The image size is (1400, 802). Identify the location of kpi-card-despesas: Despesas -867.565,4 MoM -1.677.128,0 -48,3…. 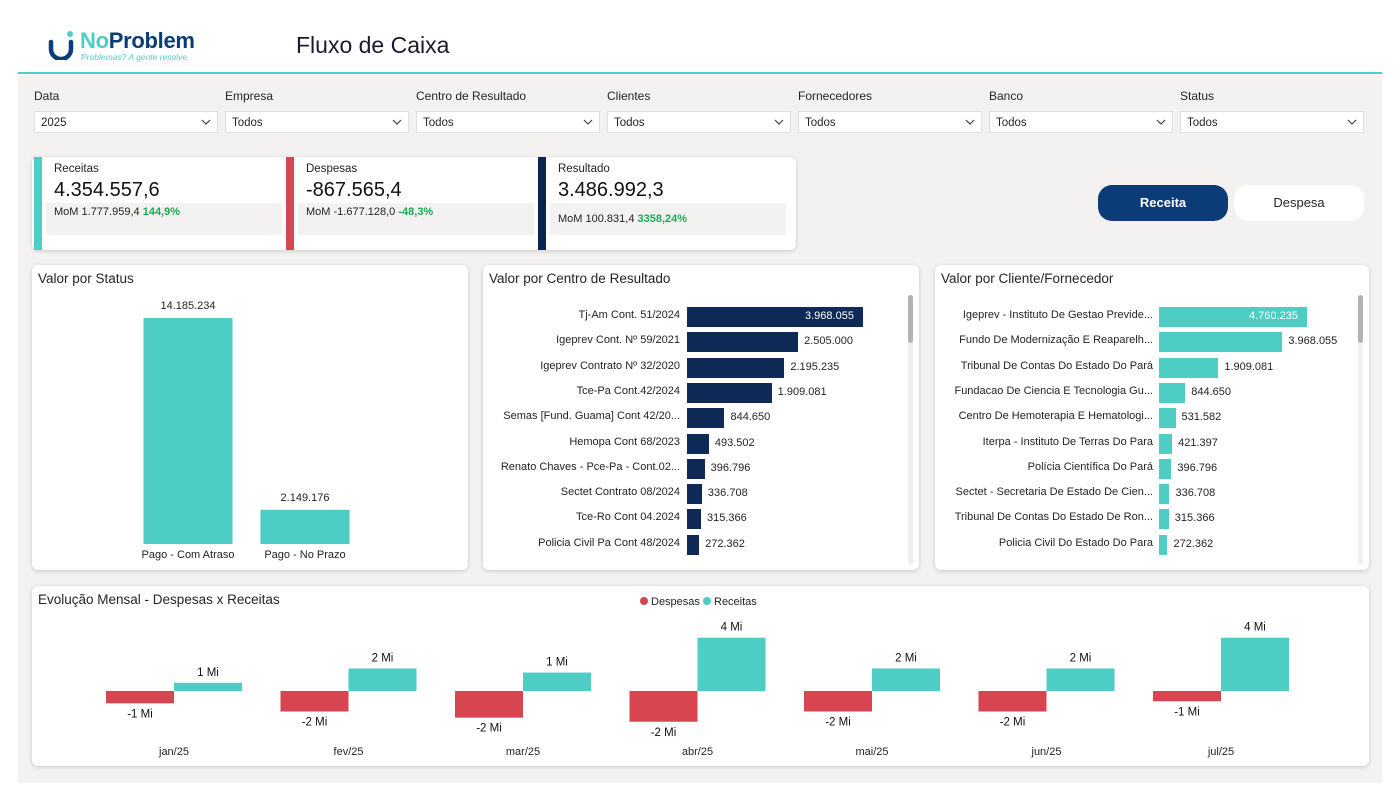
(410, 203).